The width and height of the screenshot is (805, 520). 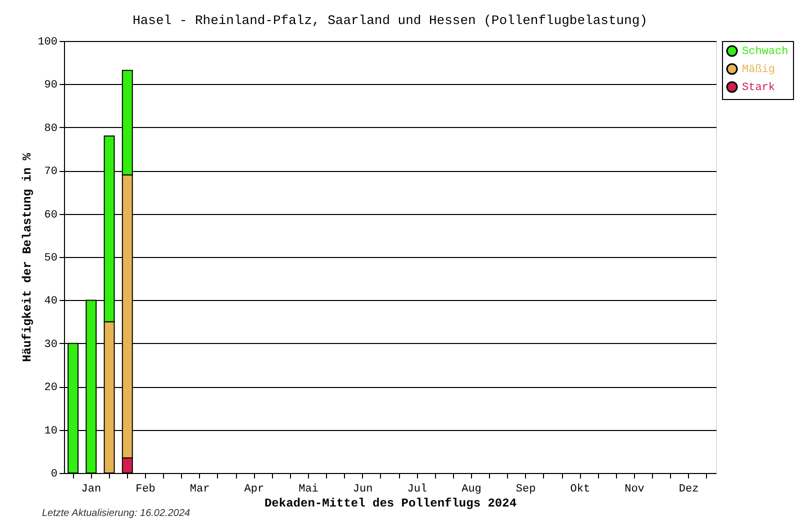 I want to click on y-tick-label: 0, so click(x=54, y=474).